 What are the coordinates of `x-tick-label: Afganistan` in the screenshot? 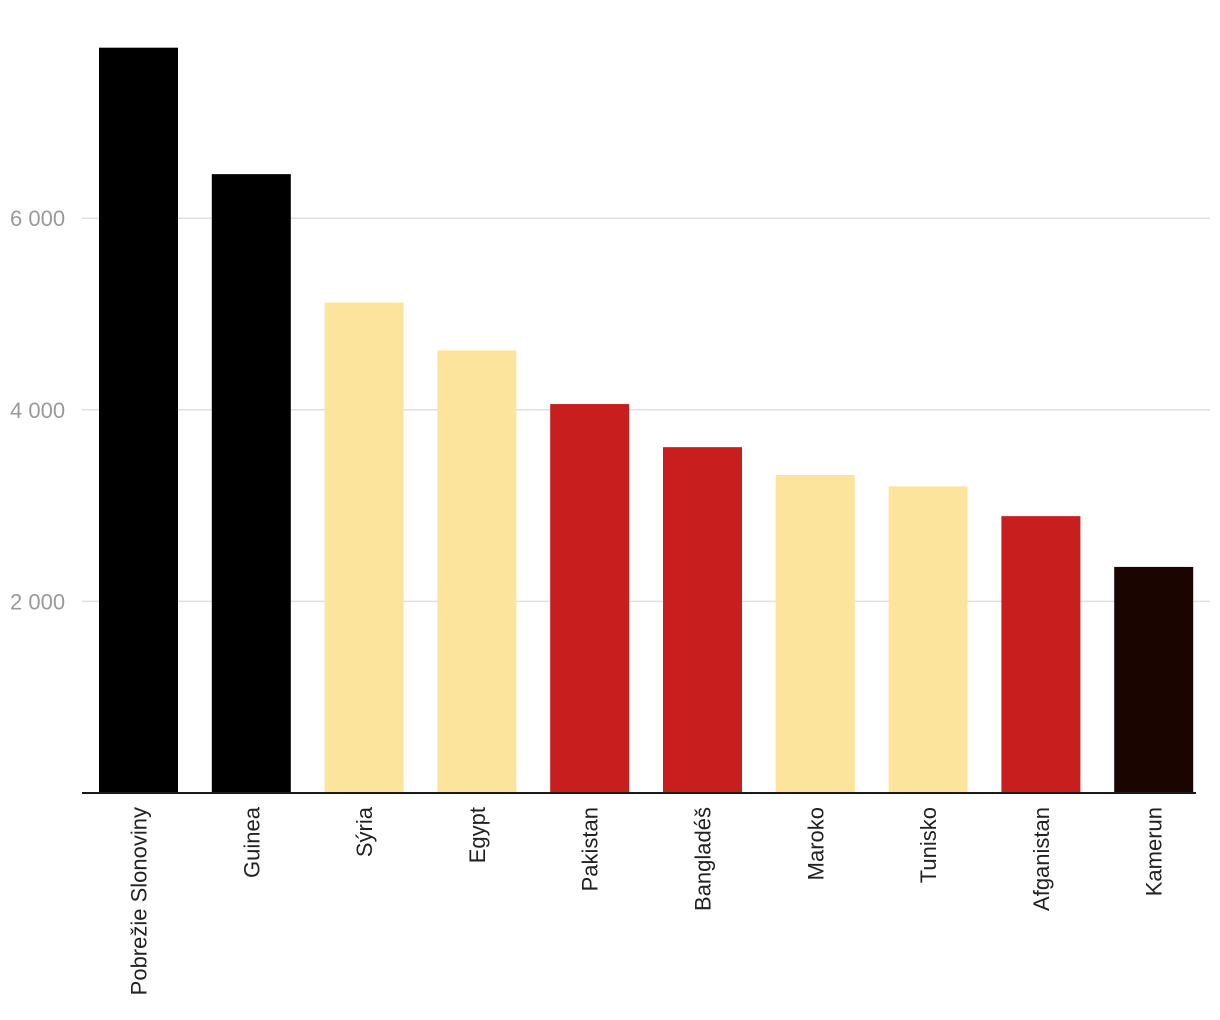 It's located at (1041, 859).